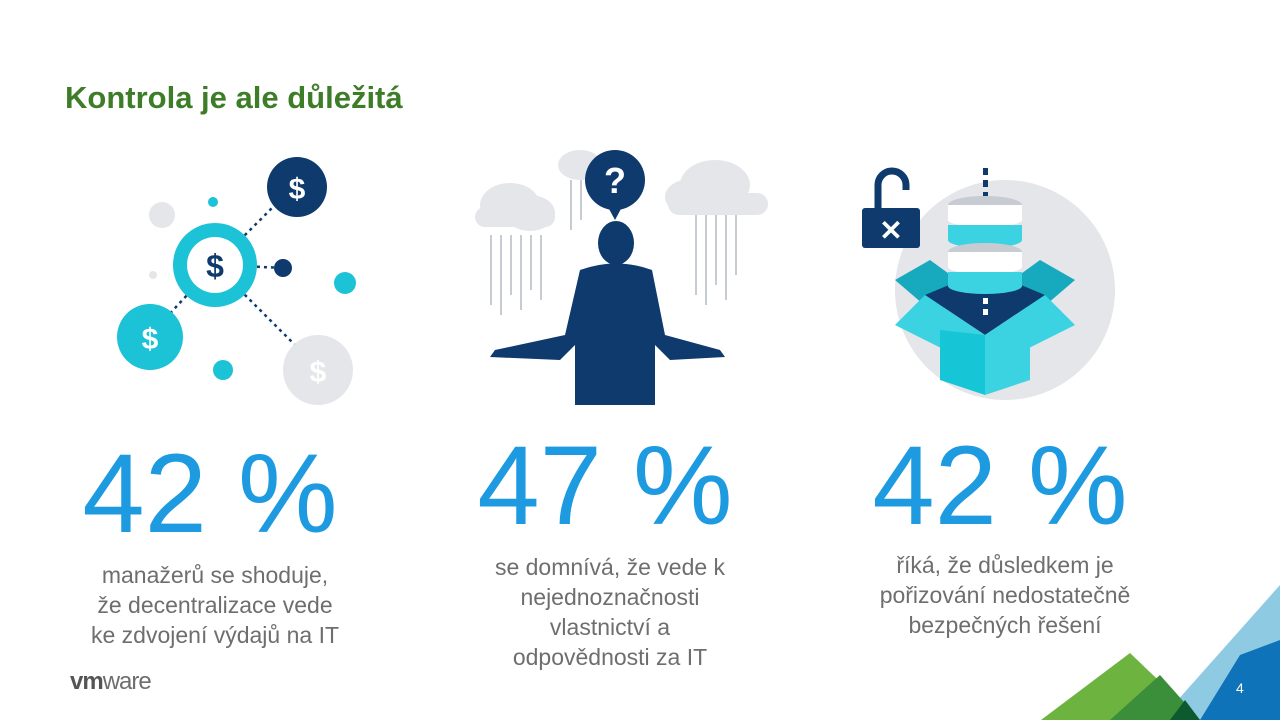 The height and width of the screenshot is (720, 1280). What do you see at coordinates (127, 681) in the screenshot?
I see `logo-ware: ware` at bounding box center [127, 681].